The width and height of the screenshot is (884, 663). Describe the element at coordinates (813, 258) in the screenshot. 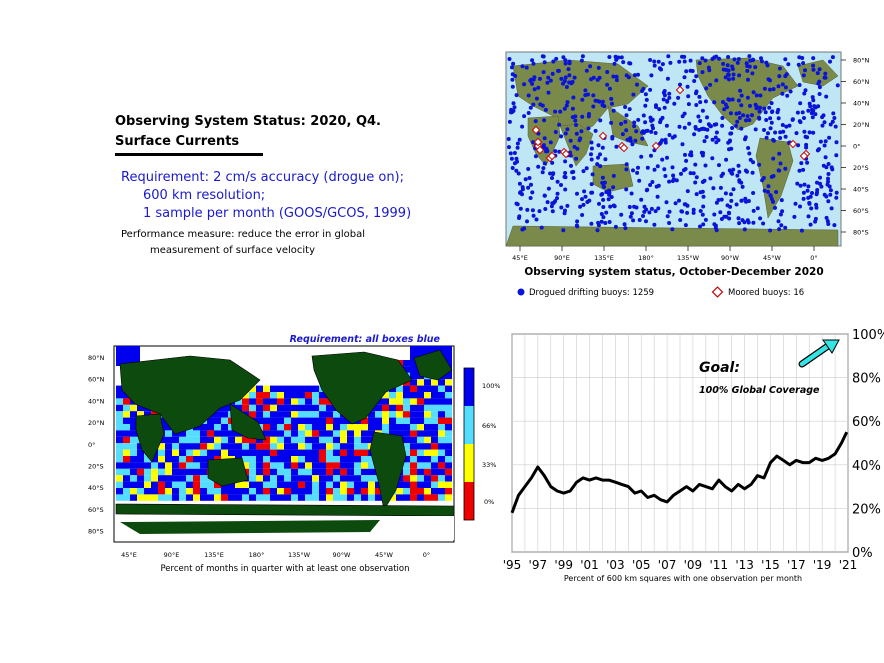

I see `lon-tick-label: 0°` at that location.